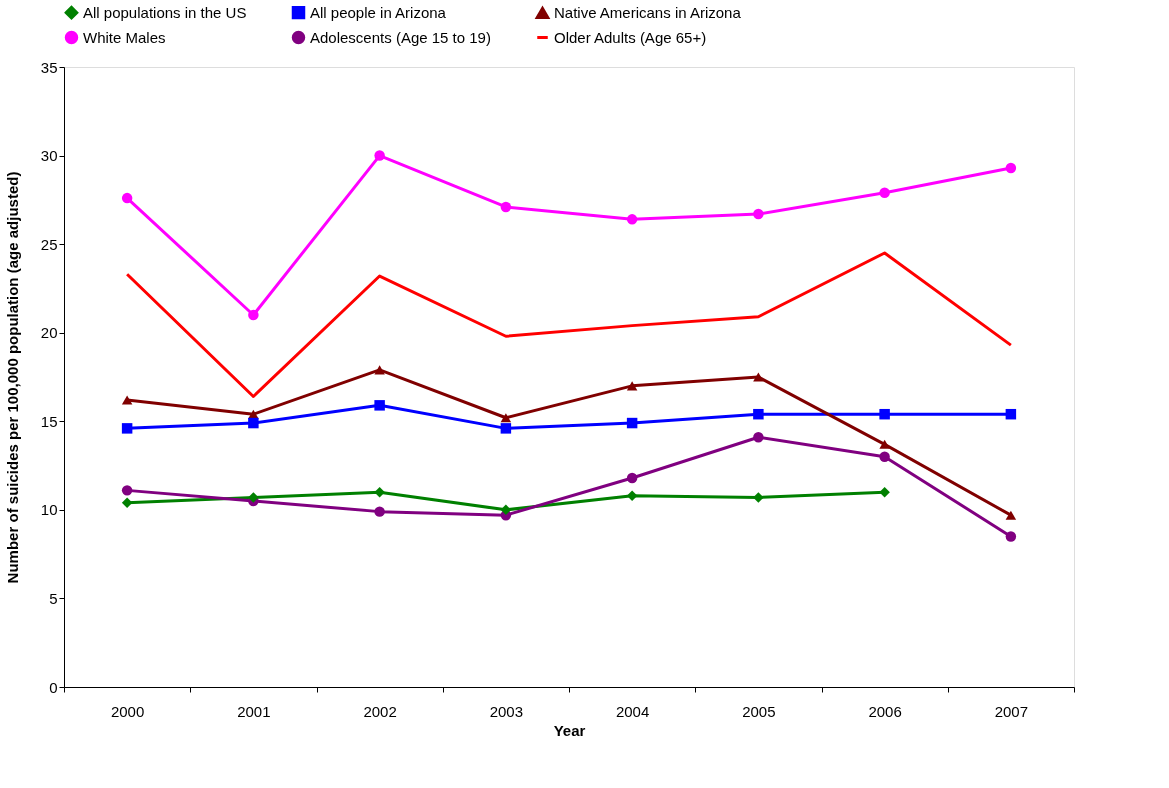 This screenshot has width=1169, height=788. Describe the element at coordinates (49, 421) in the screenshot. I see `y-tick-label: 15` at that location.